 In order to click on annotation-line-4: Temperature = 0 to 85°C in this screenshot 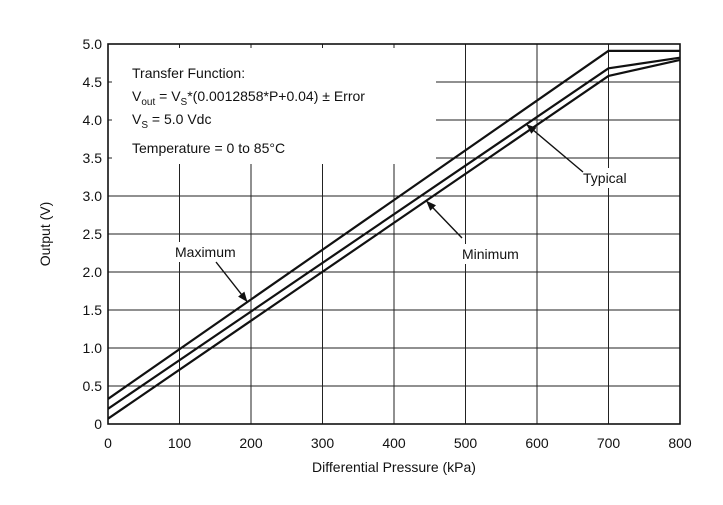, I will do `click(208, 148)`.